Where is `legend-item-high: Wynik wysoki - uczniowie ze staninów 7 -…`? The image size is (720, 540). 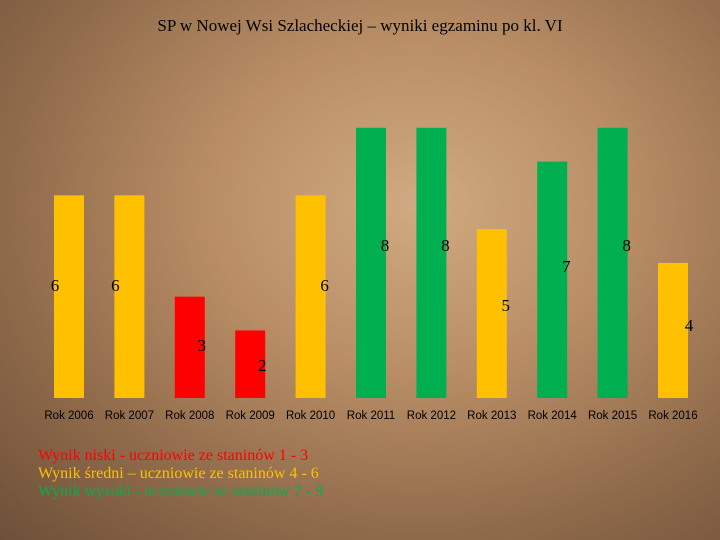 legend-item-high: Wynik wysoki - uczniowie ze staninów 7 -… is located at coordinates (181, 491).